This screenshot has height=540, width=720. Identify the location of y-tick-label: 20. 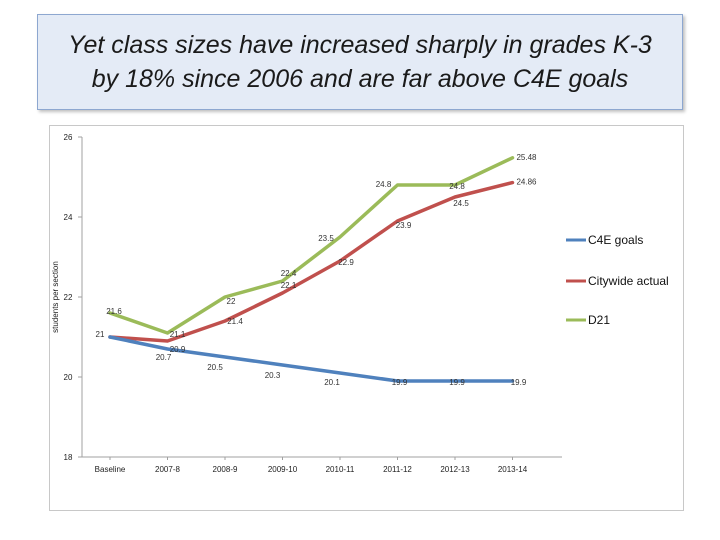
(68, 377).